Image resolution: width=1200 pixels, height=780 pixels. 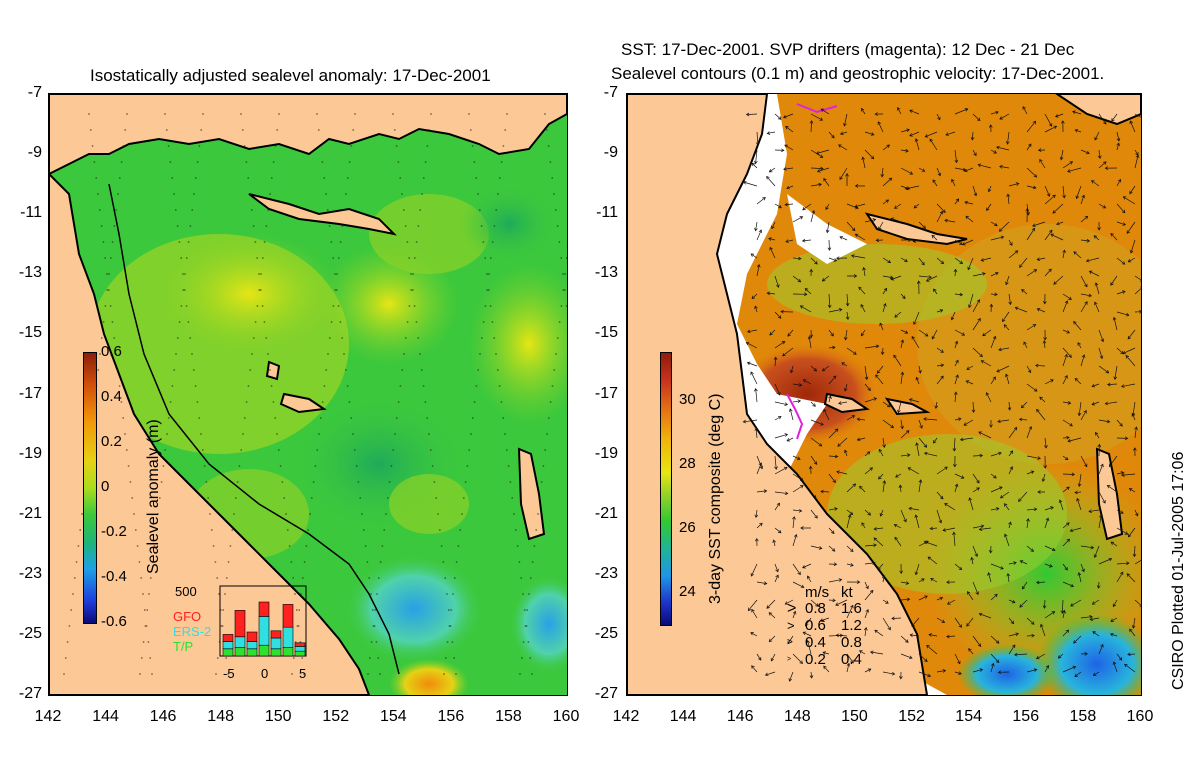 I want to click on velocity-legend-header-ms: m/s, so click(x=817, y=592).